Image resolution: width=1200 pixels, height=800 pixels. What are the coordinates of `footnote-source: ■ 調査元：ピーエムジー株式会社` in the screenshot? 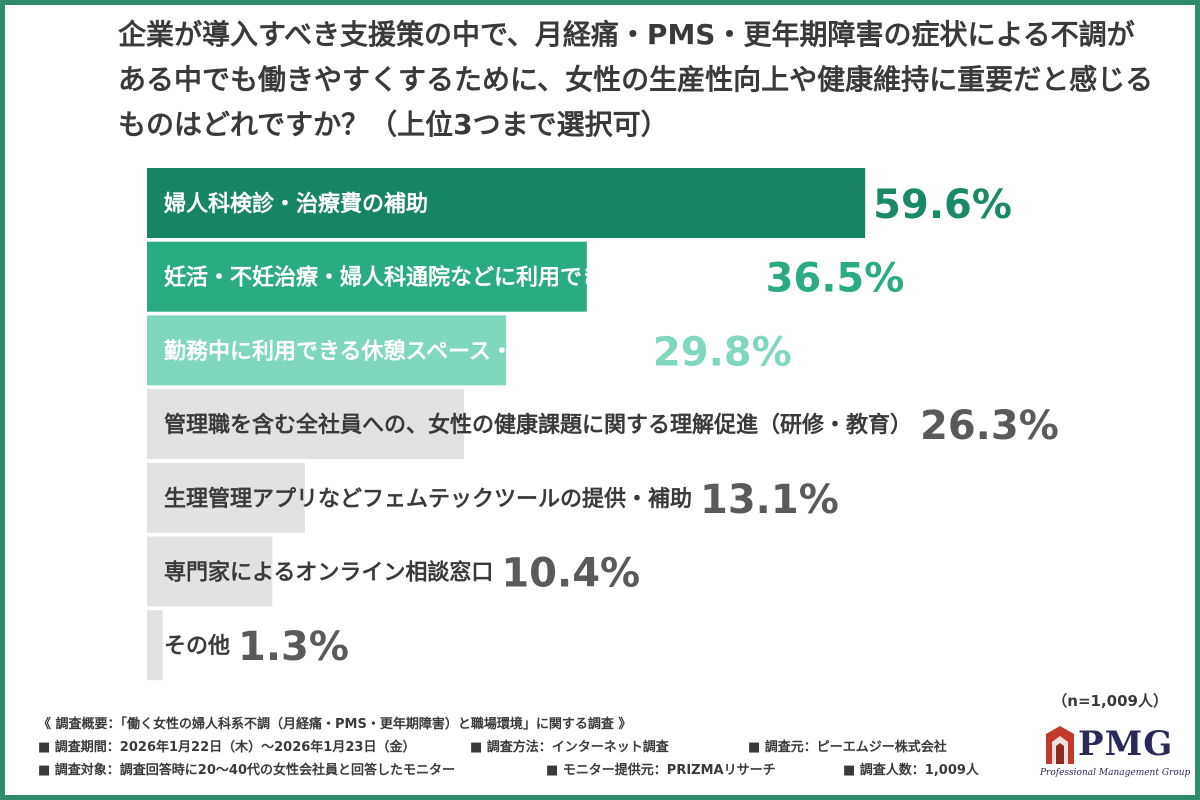 It's located at (847, 747).